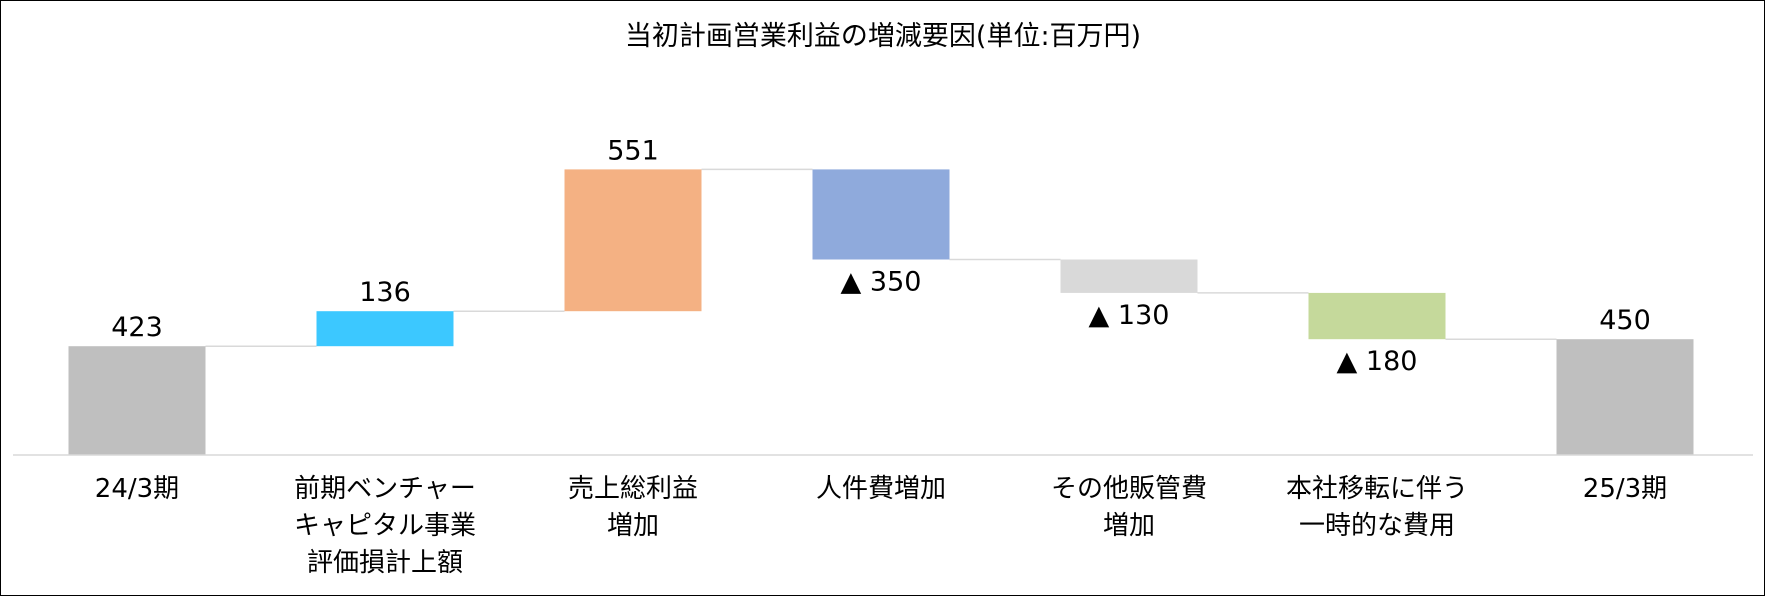 This screenshot has height=597, width=1765. What do you see at coordinates (137, 489) in the screenshot?
I see `category-label: 24/3期` at bounding box center [137, 489].